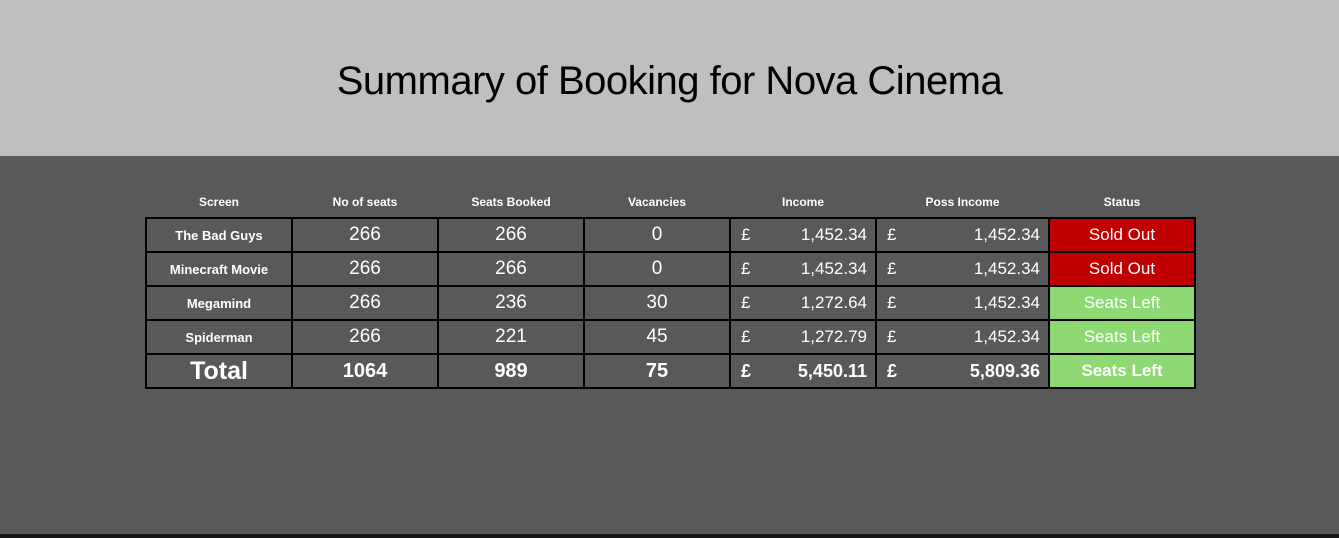 This screenshot has width=1339, height=538. What do you see at coordinates (657, 303) in the screenshot?
I see `vacancies-cell: 30` at bounding box center [657, 303].